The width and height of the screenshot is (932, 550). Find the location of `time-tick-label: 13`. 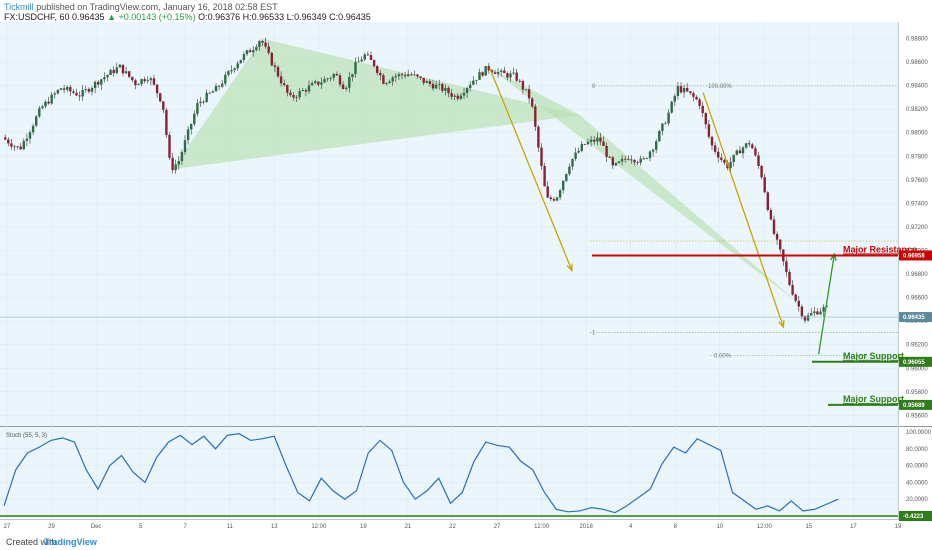

time-tick-label: 13 is located at coordinates (274, 527).